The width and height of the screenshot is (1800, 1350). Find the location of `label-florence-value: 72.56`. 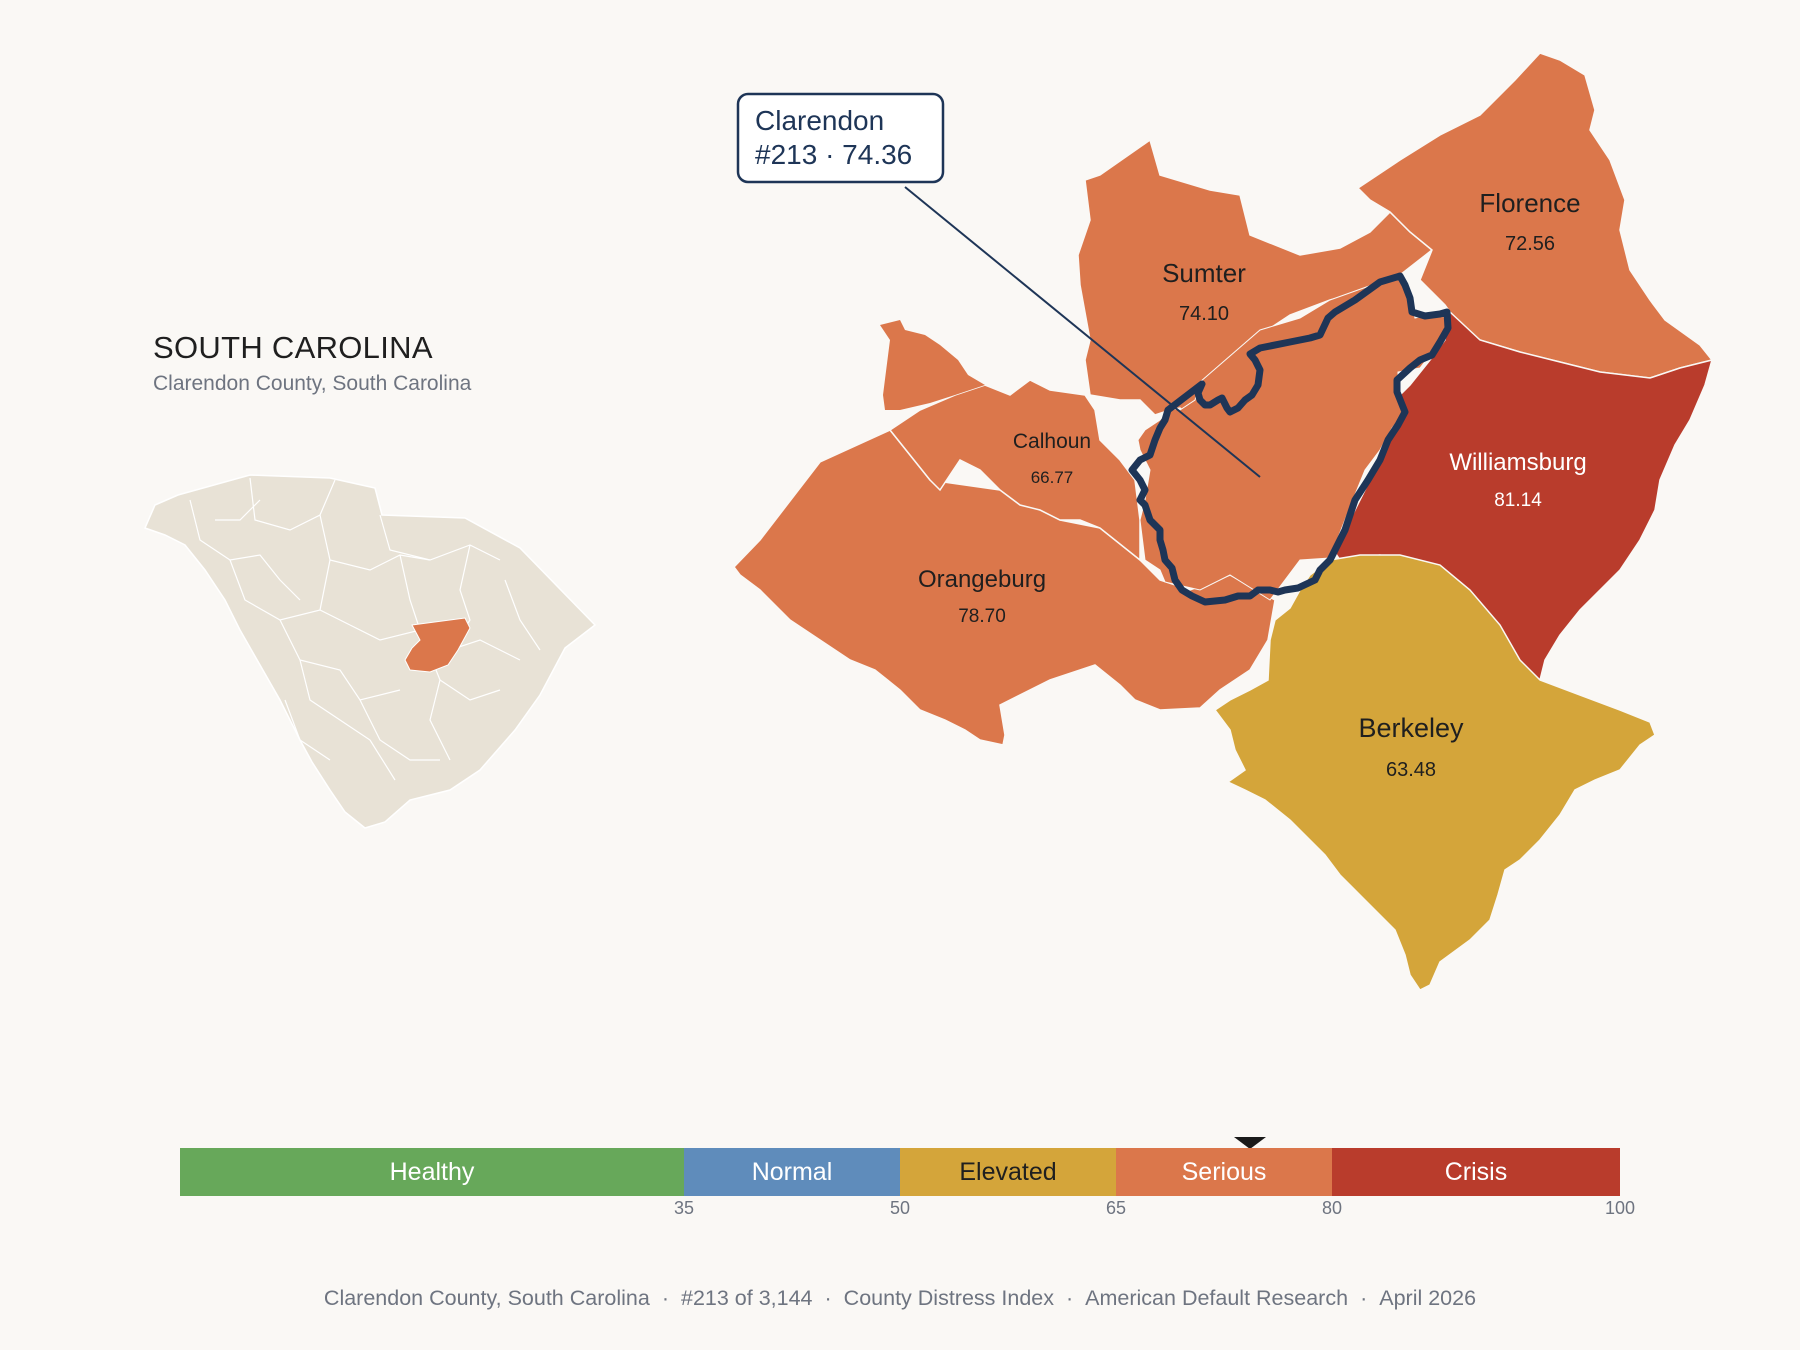

label-florence-value: 72.56 is located at coordinates (1530, 244).